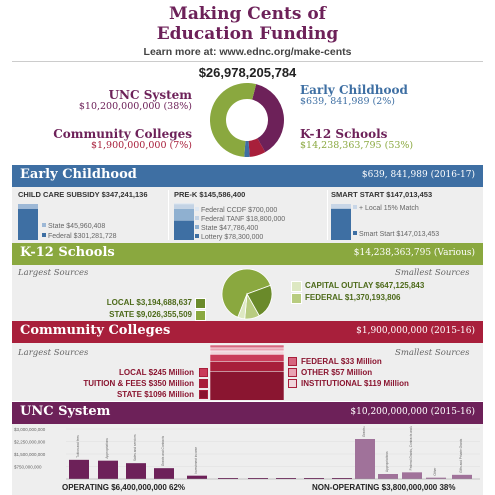 Image resolution: width=495 pixels, height=495 pixels. I want to click on divider, so click(247, 61).